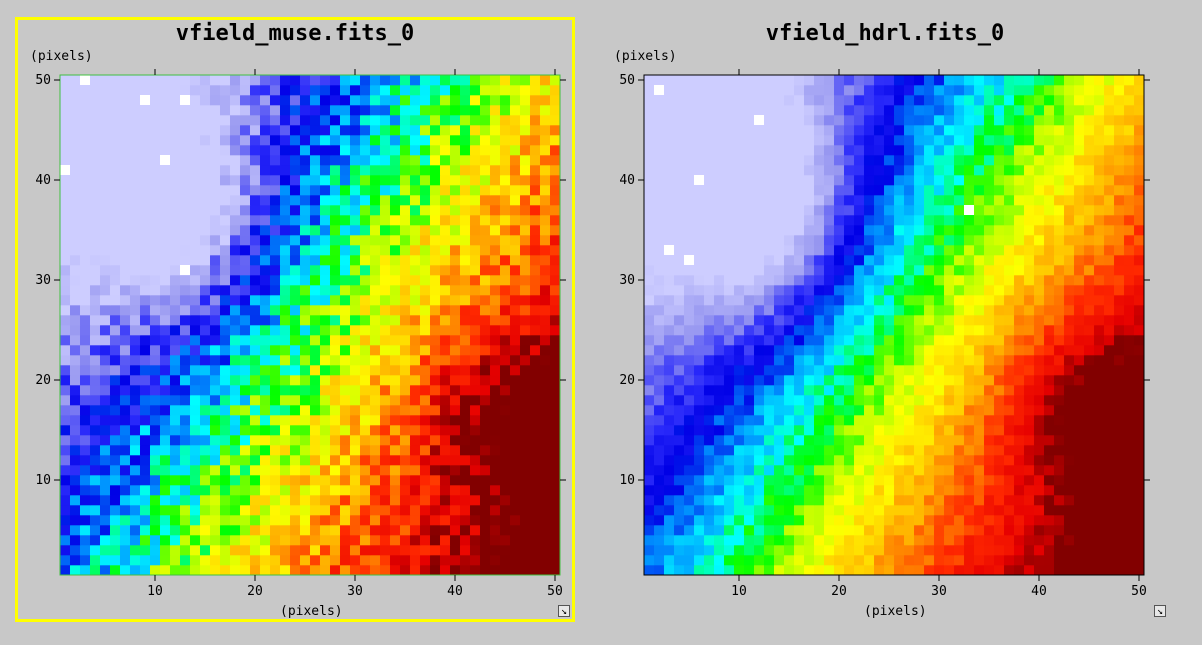 This screenshot has height=645, width=1202. I want to click on y-tick-label: 50, so click(43, 80).